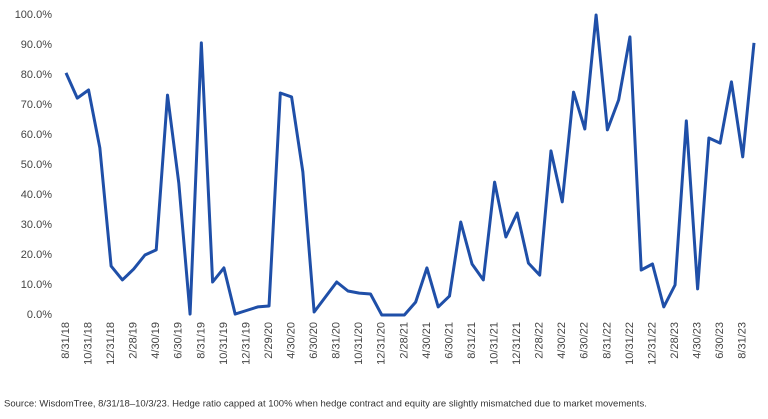  Describe the element at coordinates (494, 343) in the screenshot. I see `x-tick-label: 10/31/21` at that location.